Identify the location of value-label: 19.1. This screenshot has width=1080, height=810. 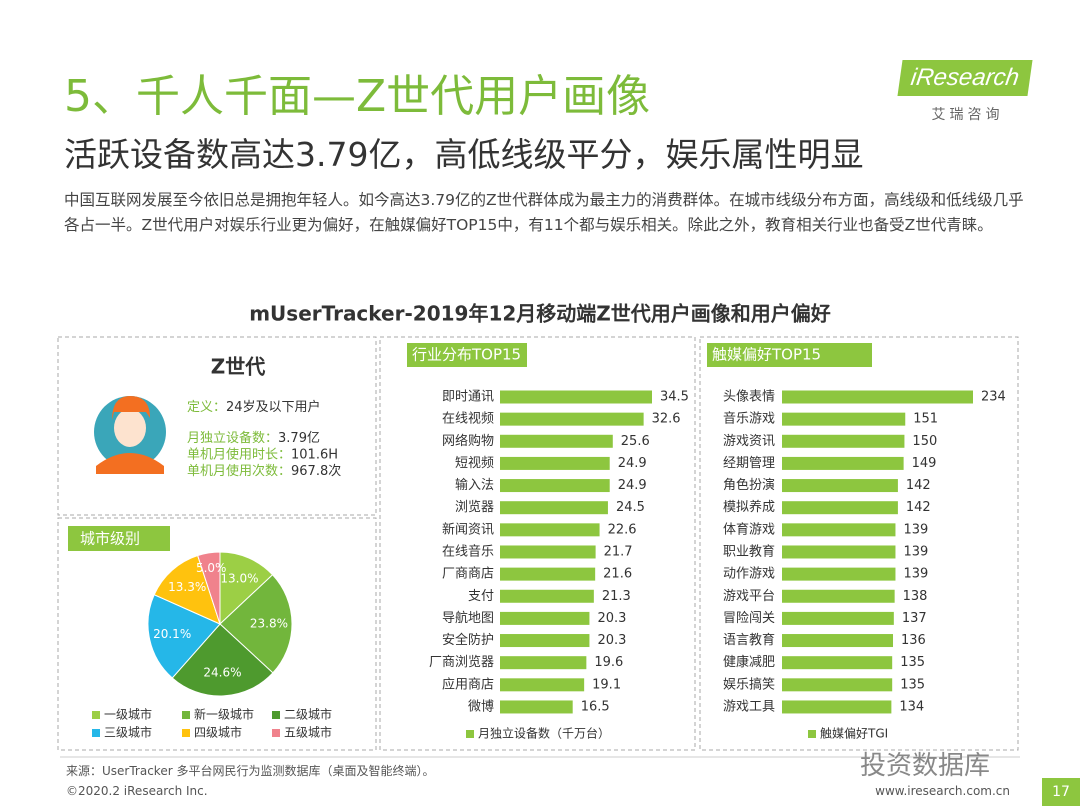
(606, 684).